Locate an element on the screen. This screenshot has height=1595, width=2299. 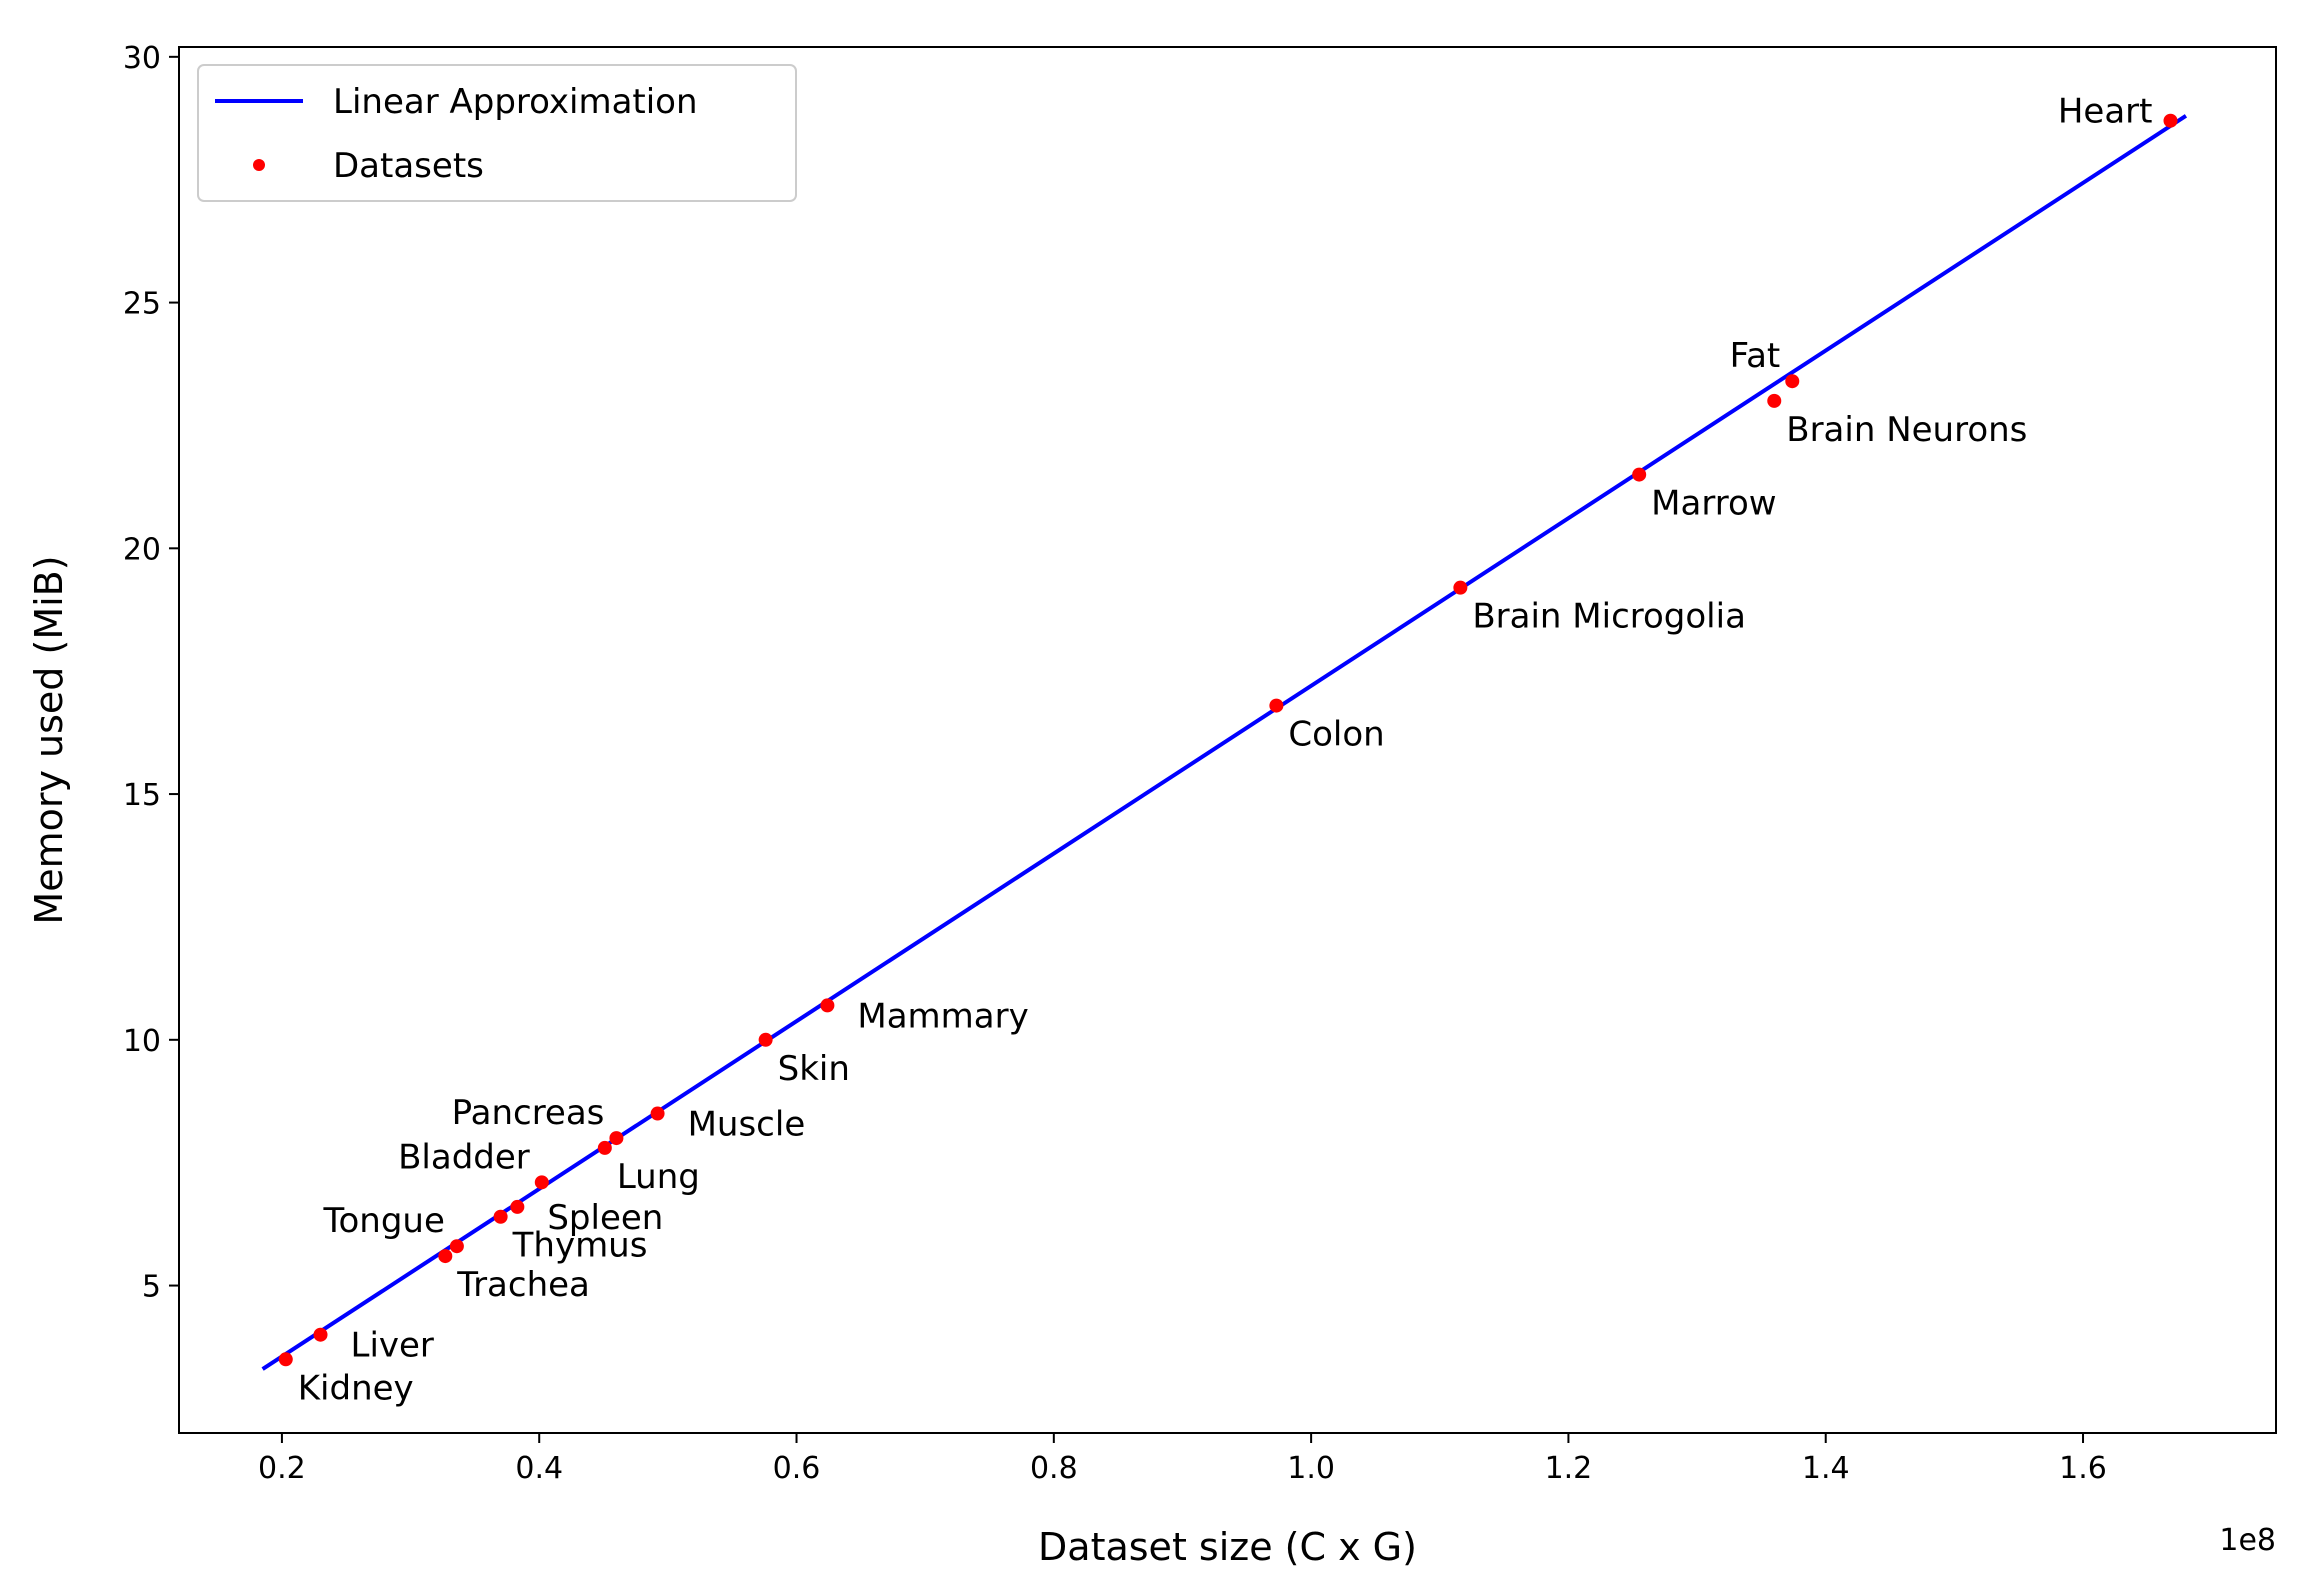
data-point-label: Thymus is located at coordinates (580, 1246).